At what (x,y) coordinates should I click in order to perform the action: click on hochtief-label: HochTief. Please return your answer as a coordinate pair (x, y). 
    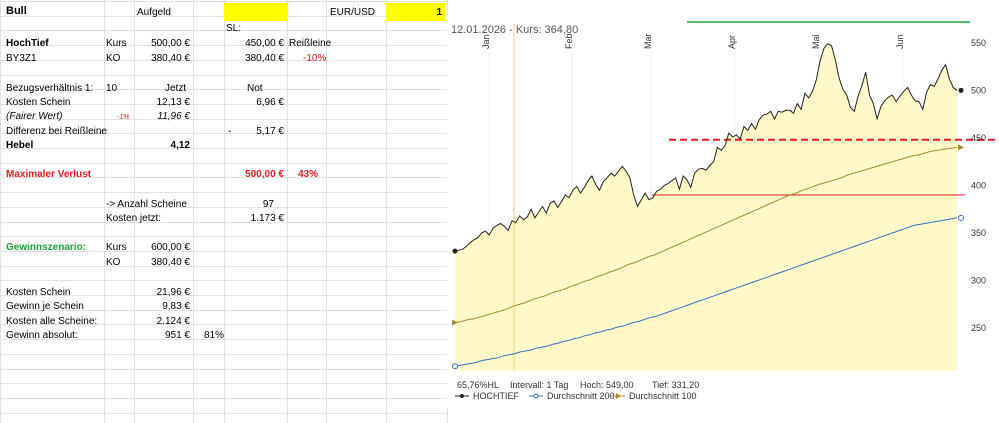
    Looking at the image, I should click on (27, 43).